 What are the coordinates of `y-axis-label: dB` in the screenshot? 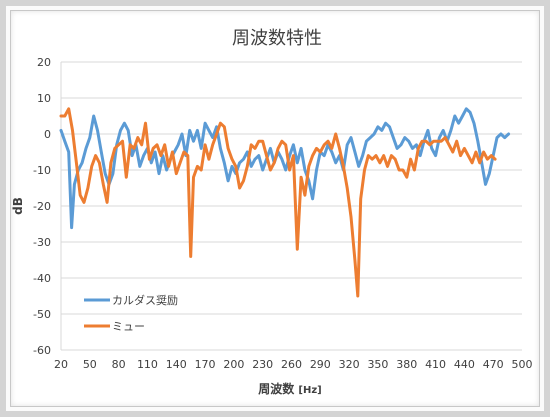 It's located at (18, 206).